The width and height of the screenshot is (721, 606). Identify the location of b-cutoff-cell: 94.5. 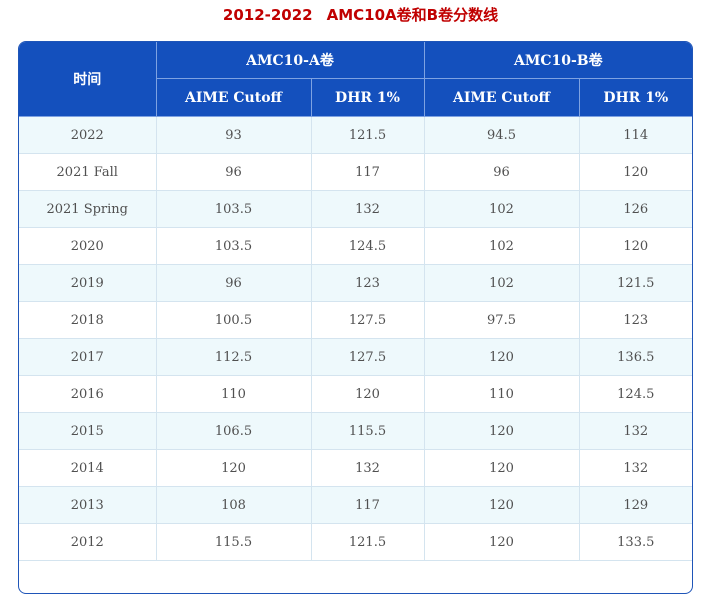
(502, 135).